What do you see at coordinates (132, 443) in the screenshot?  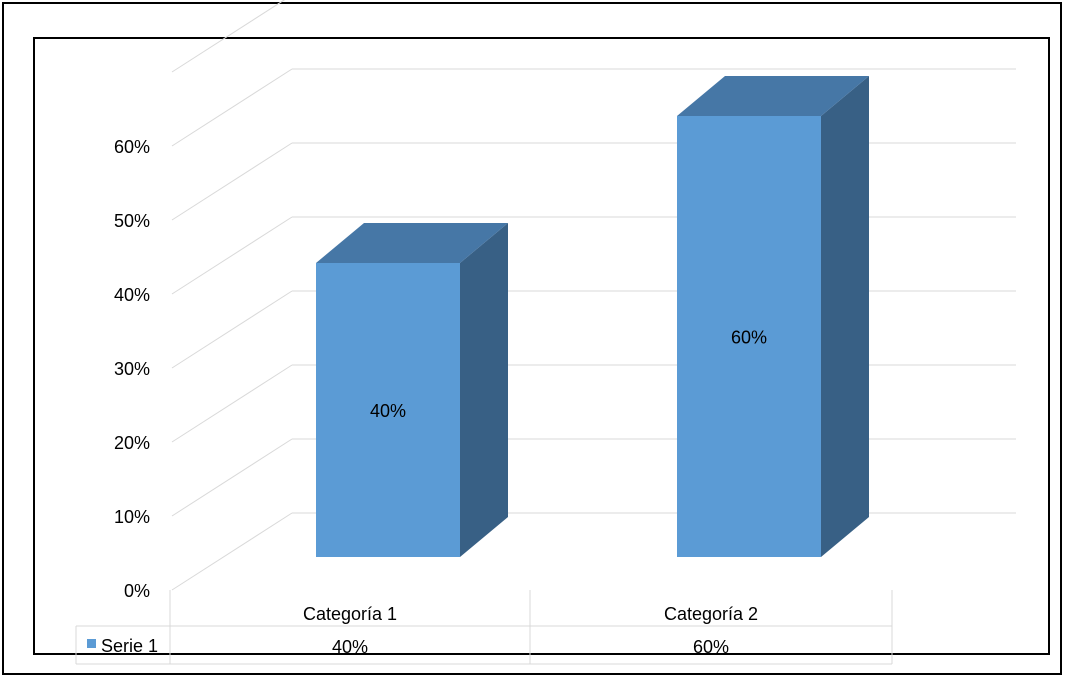 I see `y-tick-label: 20%` at bounding box center [132, 443].